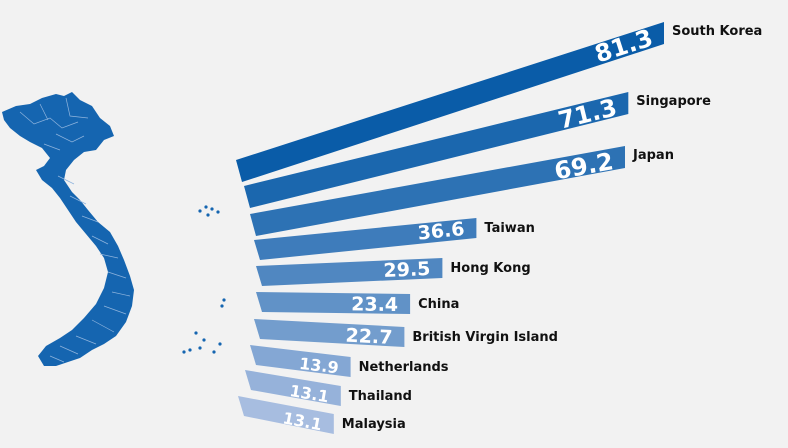 Image resolution: width=788 pixels, height=448 pixels. Describe the element at coordinates (369, 337) in the screenshot. I see `value-label: 22.7` at that location.